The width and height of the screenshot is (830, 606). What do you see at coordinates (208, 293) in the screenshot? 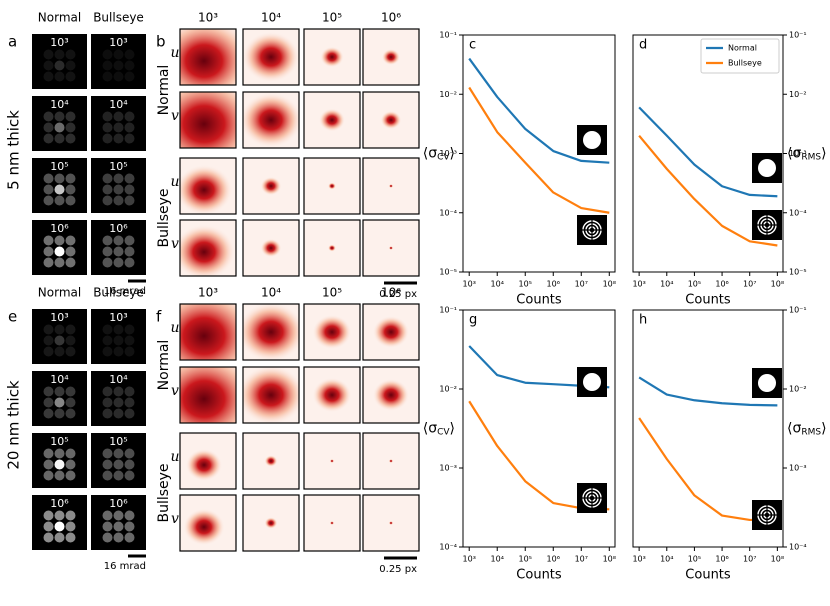
I see `column-header: 10³` at bounding box center [208, 293].